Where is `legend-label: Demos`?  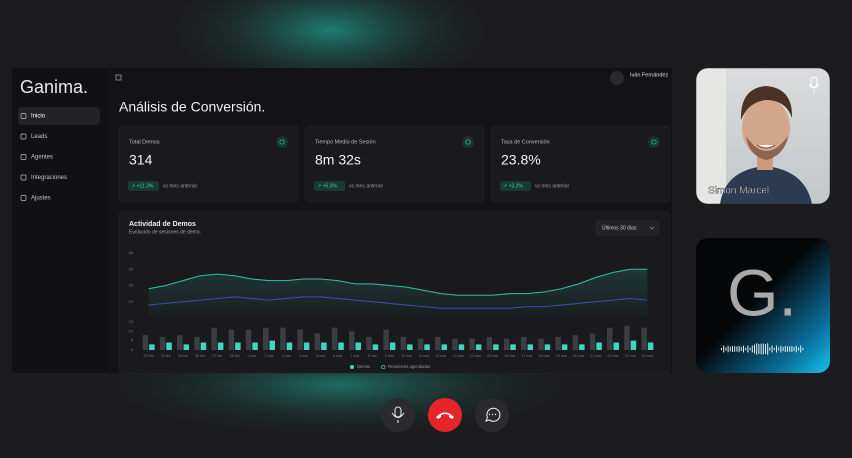
legend-label: Demos is located at coordinates (363, 366).